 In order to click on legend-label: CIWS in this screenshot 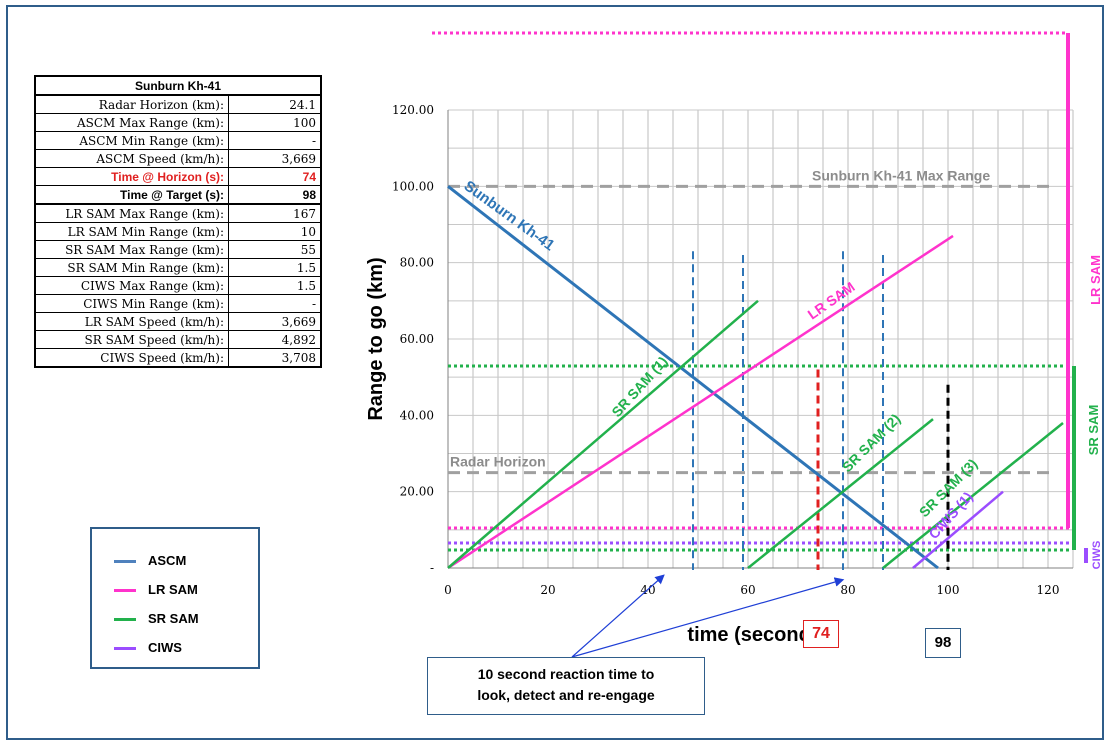, I will do `click(165, 647)`.